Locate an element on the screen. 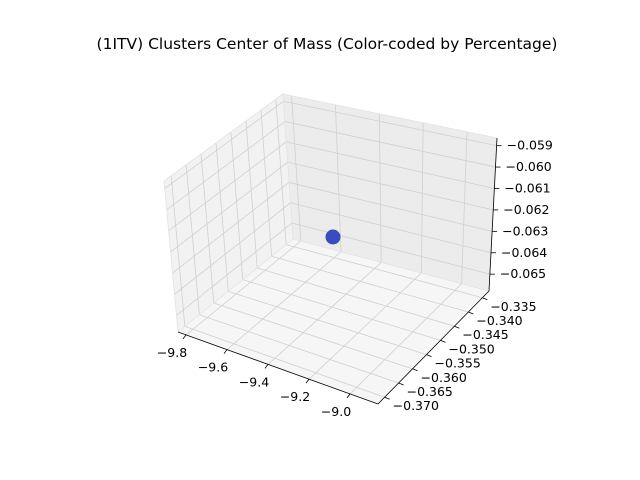 The width and height of the screenshot is (640, 480). data-points is located at coordinates (333, 237).